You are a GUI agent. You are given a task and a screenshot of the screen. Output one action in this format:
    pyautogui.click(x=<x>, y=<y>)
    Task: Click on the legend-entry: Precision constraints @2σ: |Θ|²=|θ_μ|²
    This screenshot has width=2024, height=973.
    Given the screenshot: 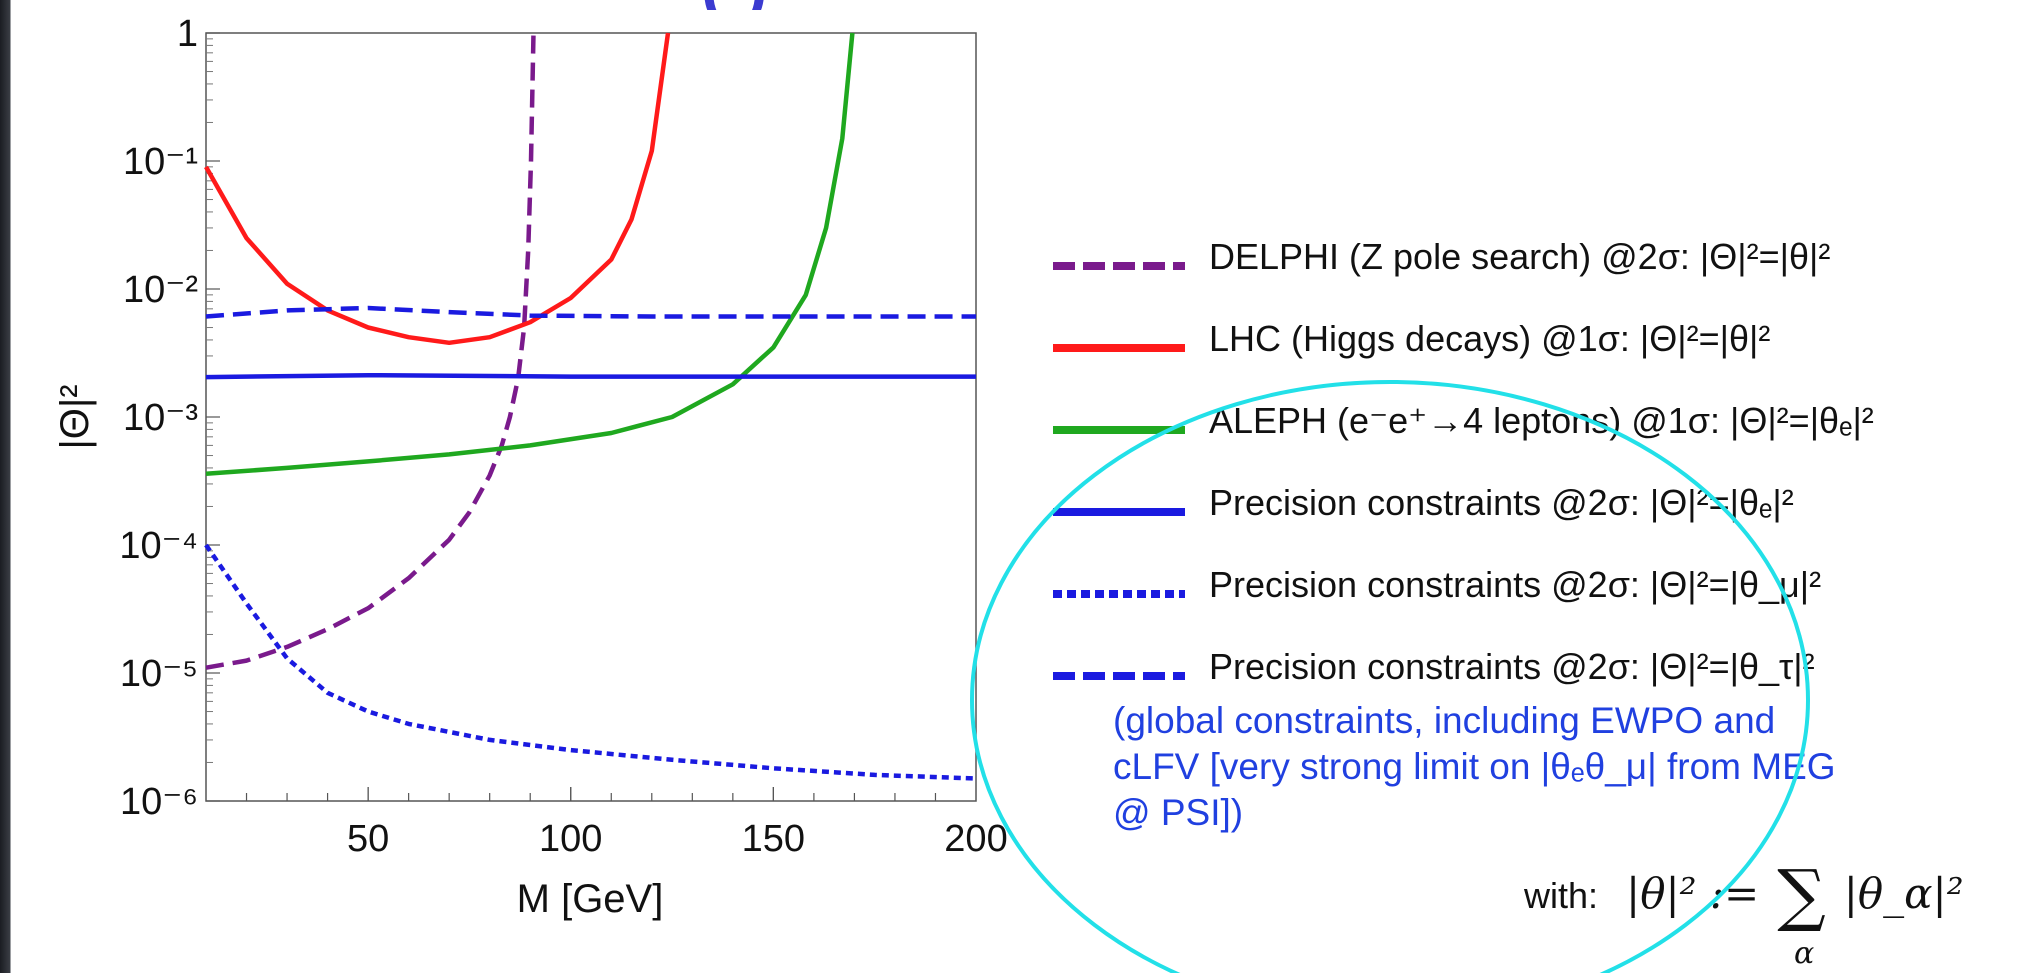 What is the action you would take?
    pyautogui.click(x=1533, y=599)
    